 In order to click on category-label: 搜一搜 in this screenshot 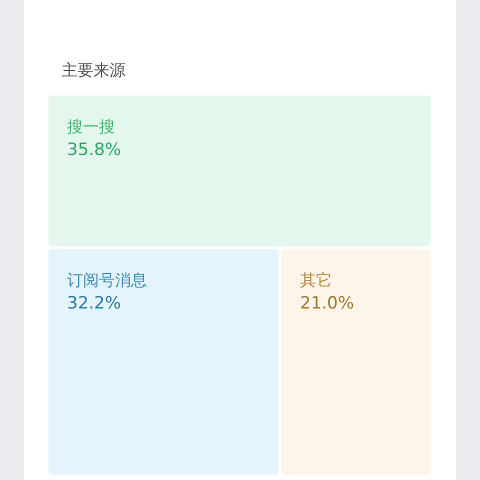, I will do `click(91, 126)`.